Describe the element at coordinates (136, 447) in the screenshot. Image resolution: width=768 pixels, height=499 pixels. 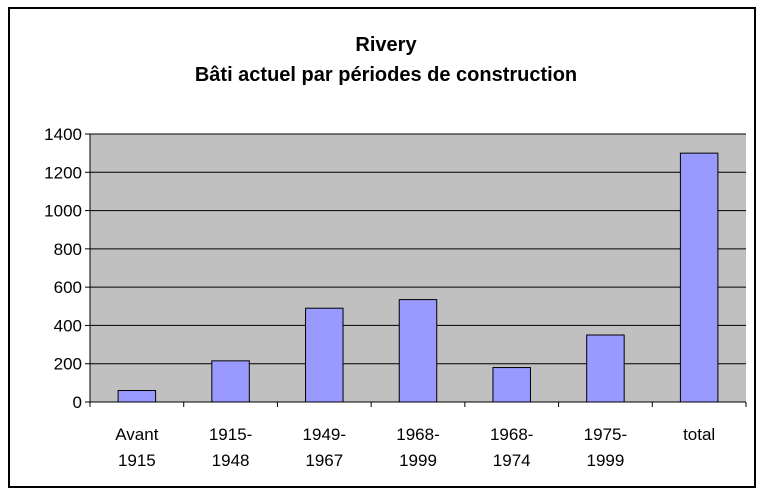
I see `x-tick-label: Avant 1915` at that location.